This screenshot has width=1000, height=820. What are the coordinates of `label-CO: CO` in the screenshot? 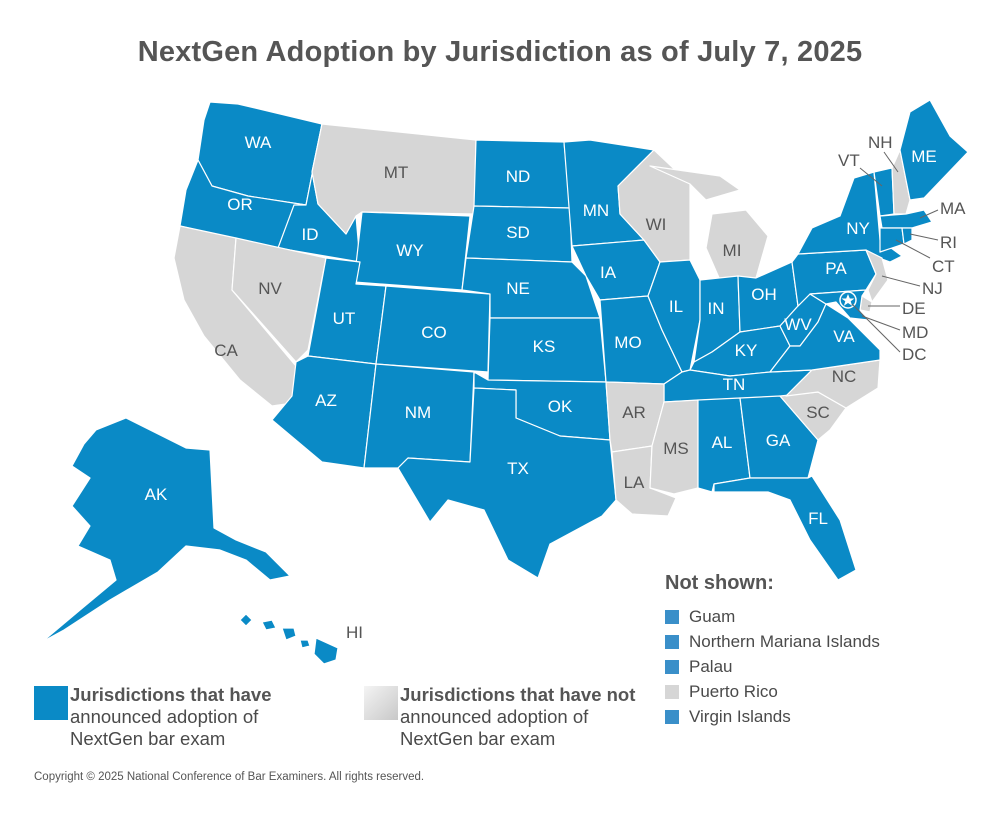 It's located at (434, 332).